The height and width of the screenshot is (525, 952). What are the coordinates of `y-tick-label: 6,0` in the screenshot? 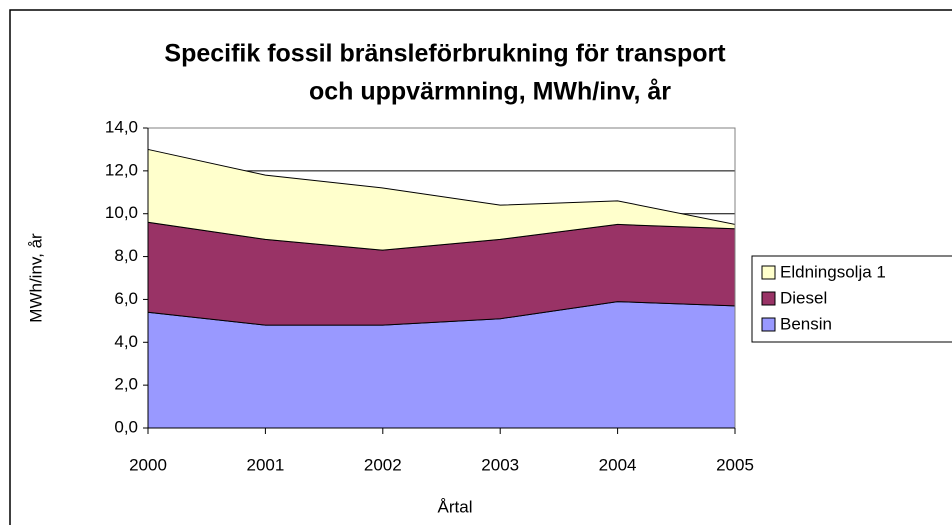 It's located at (126, 298).